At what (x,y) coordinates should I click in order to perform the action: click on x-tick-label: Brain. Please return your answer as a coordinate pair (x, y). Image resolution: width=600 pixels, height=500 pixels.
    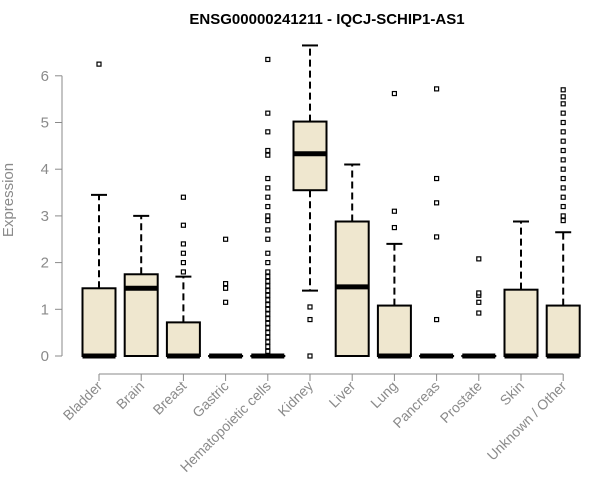
    Looking at the image, I should click on (130, 395).